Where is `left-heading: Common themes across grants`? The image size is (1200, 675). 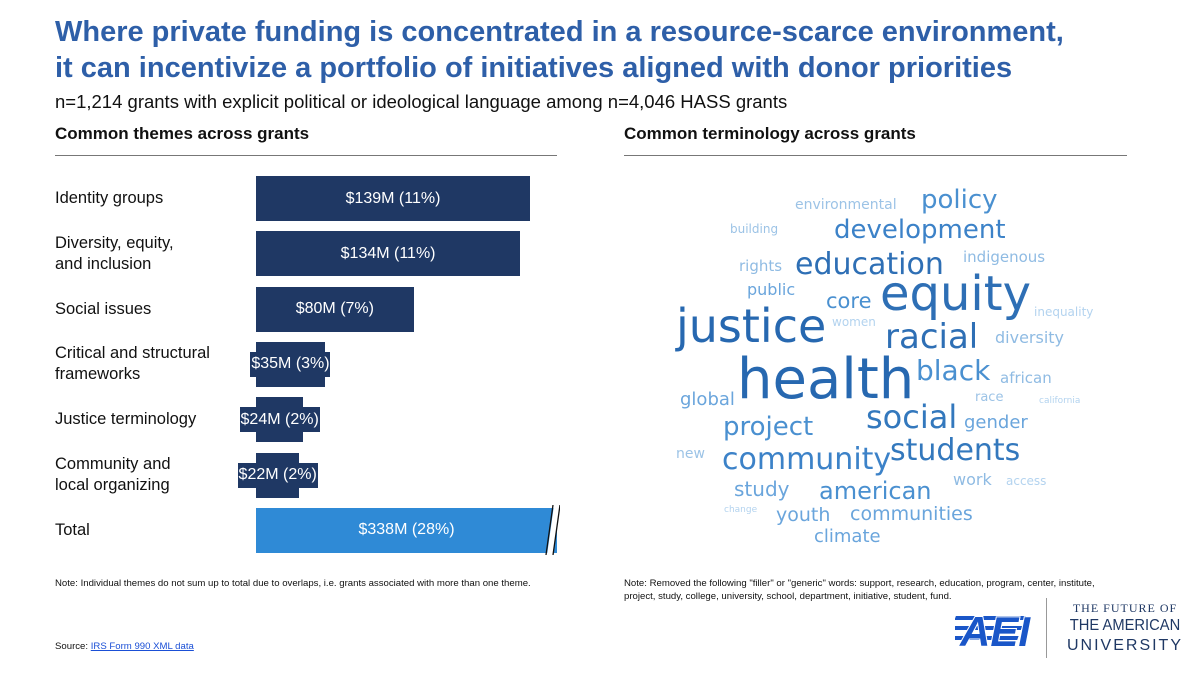
left-heading: Common themes across grants is located at coordinates (182, 133).